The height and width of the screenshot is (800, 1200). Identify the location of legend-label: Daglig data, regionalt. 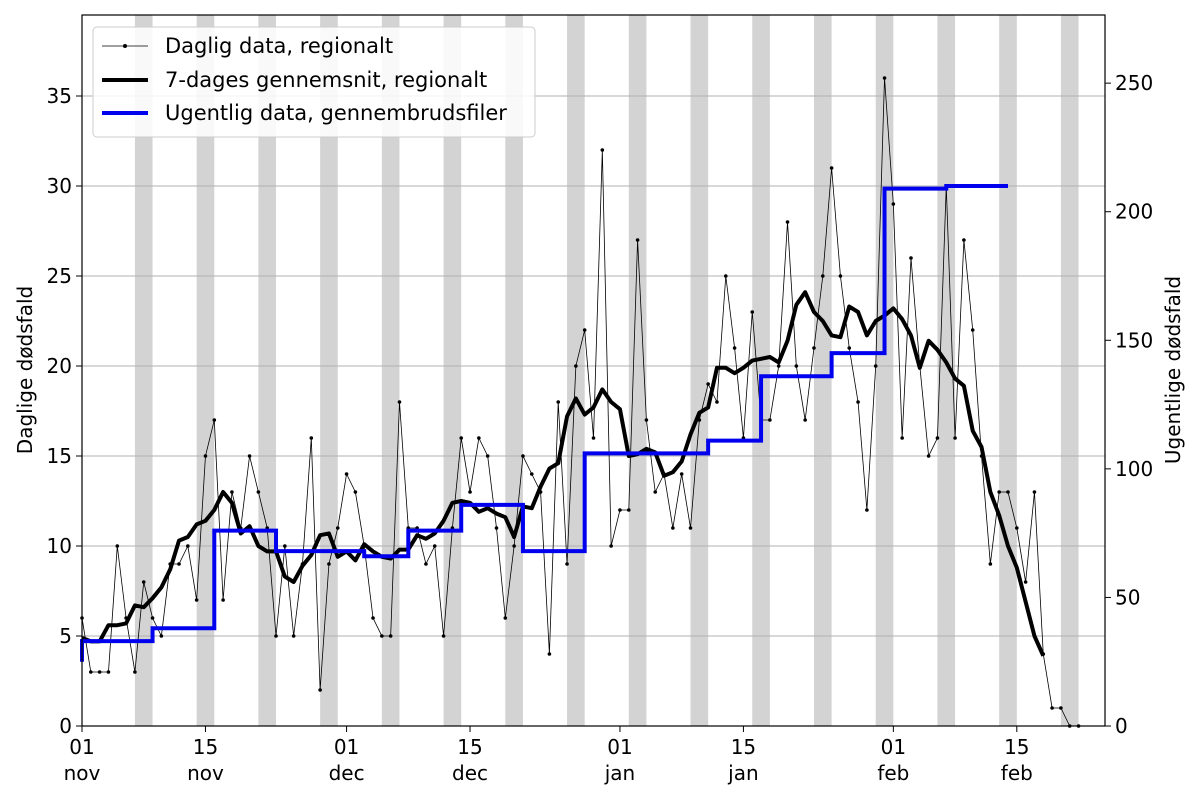
(279, 46).